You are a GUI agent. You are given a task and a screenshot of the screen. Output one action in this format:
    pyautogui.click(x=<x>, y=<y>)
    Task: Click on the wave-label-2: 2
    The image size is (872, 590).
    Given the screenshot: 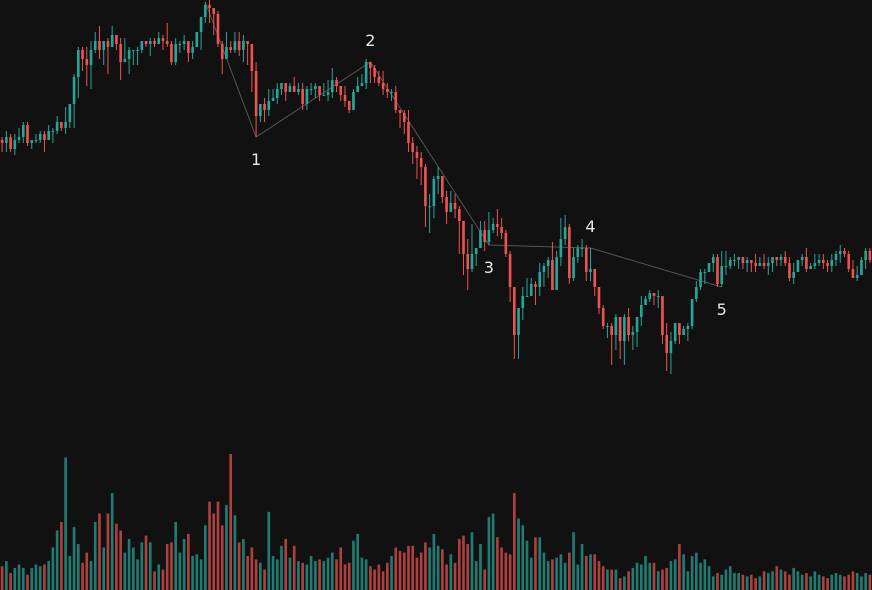 What is the action you would take?
    pyautogui.click(x=370, y=40)
    